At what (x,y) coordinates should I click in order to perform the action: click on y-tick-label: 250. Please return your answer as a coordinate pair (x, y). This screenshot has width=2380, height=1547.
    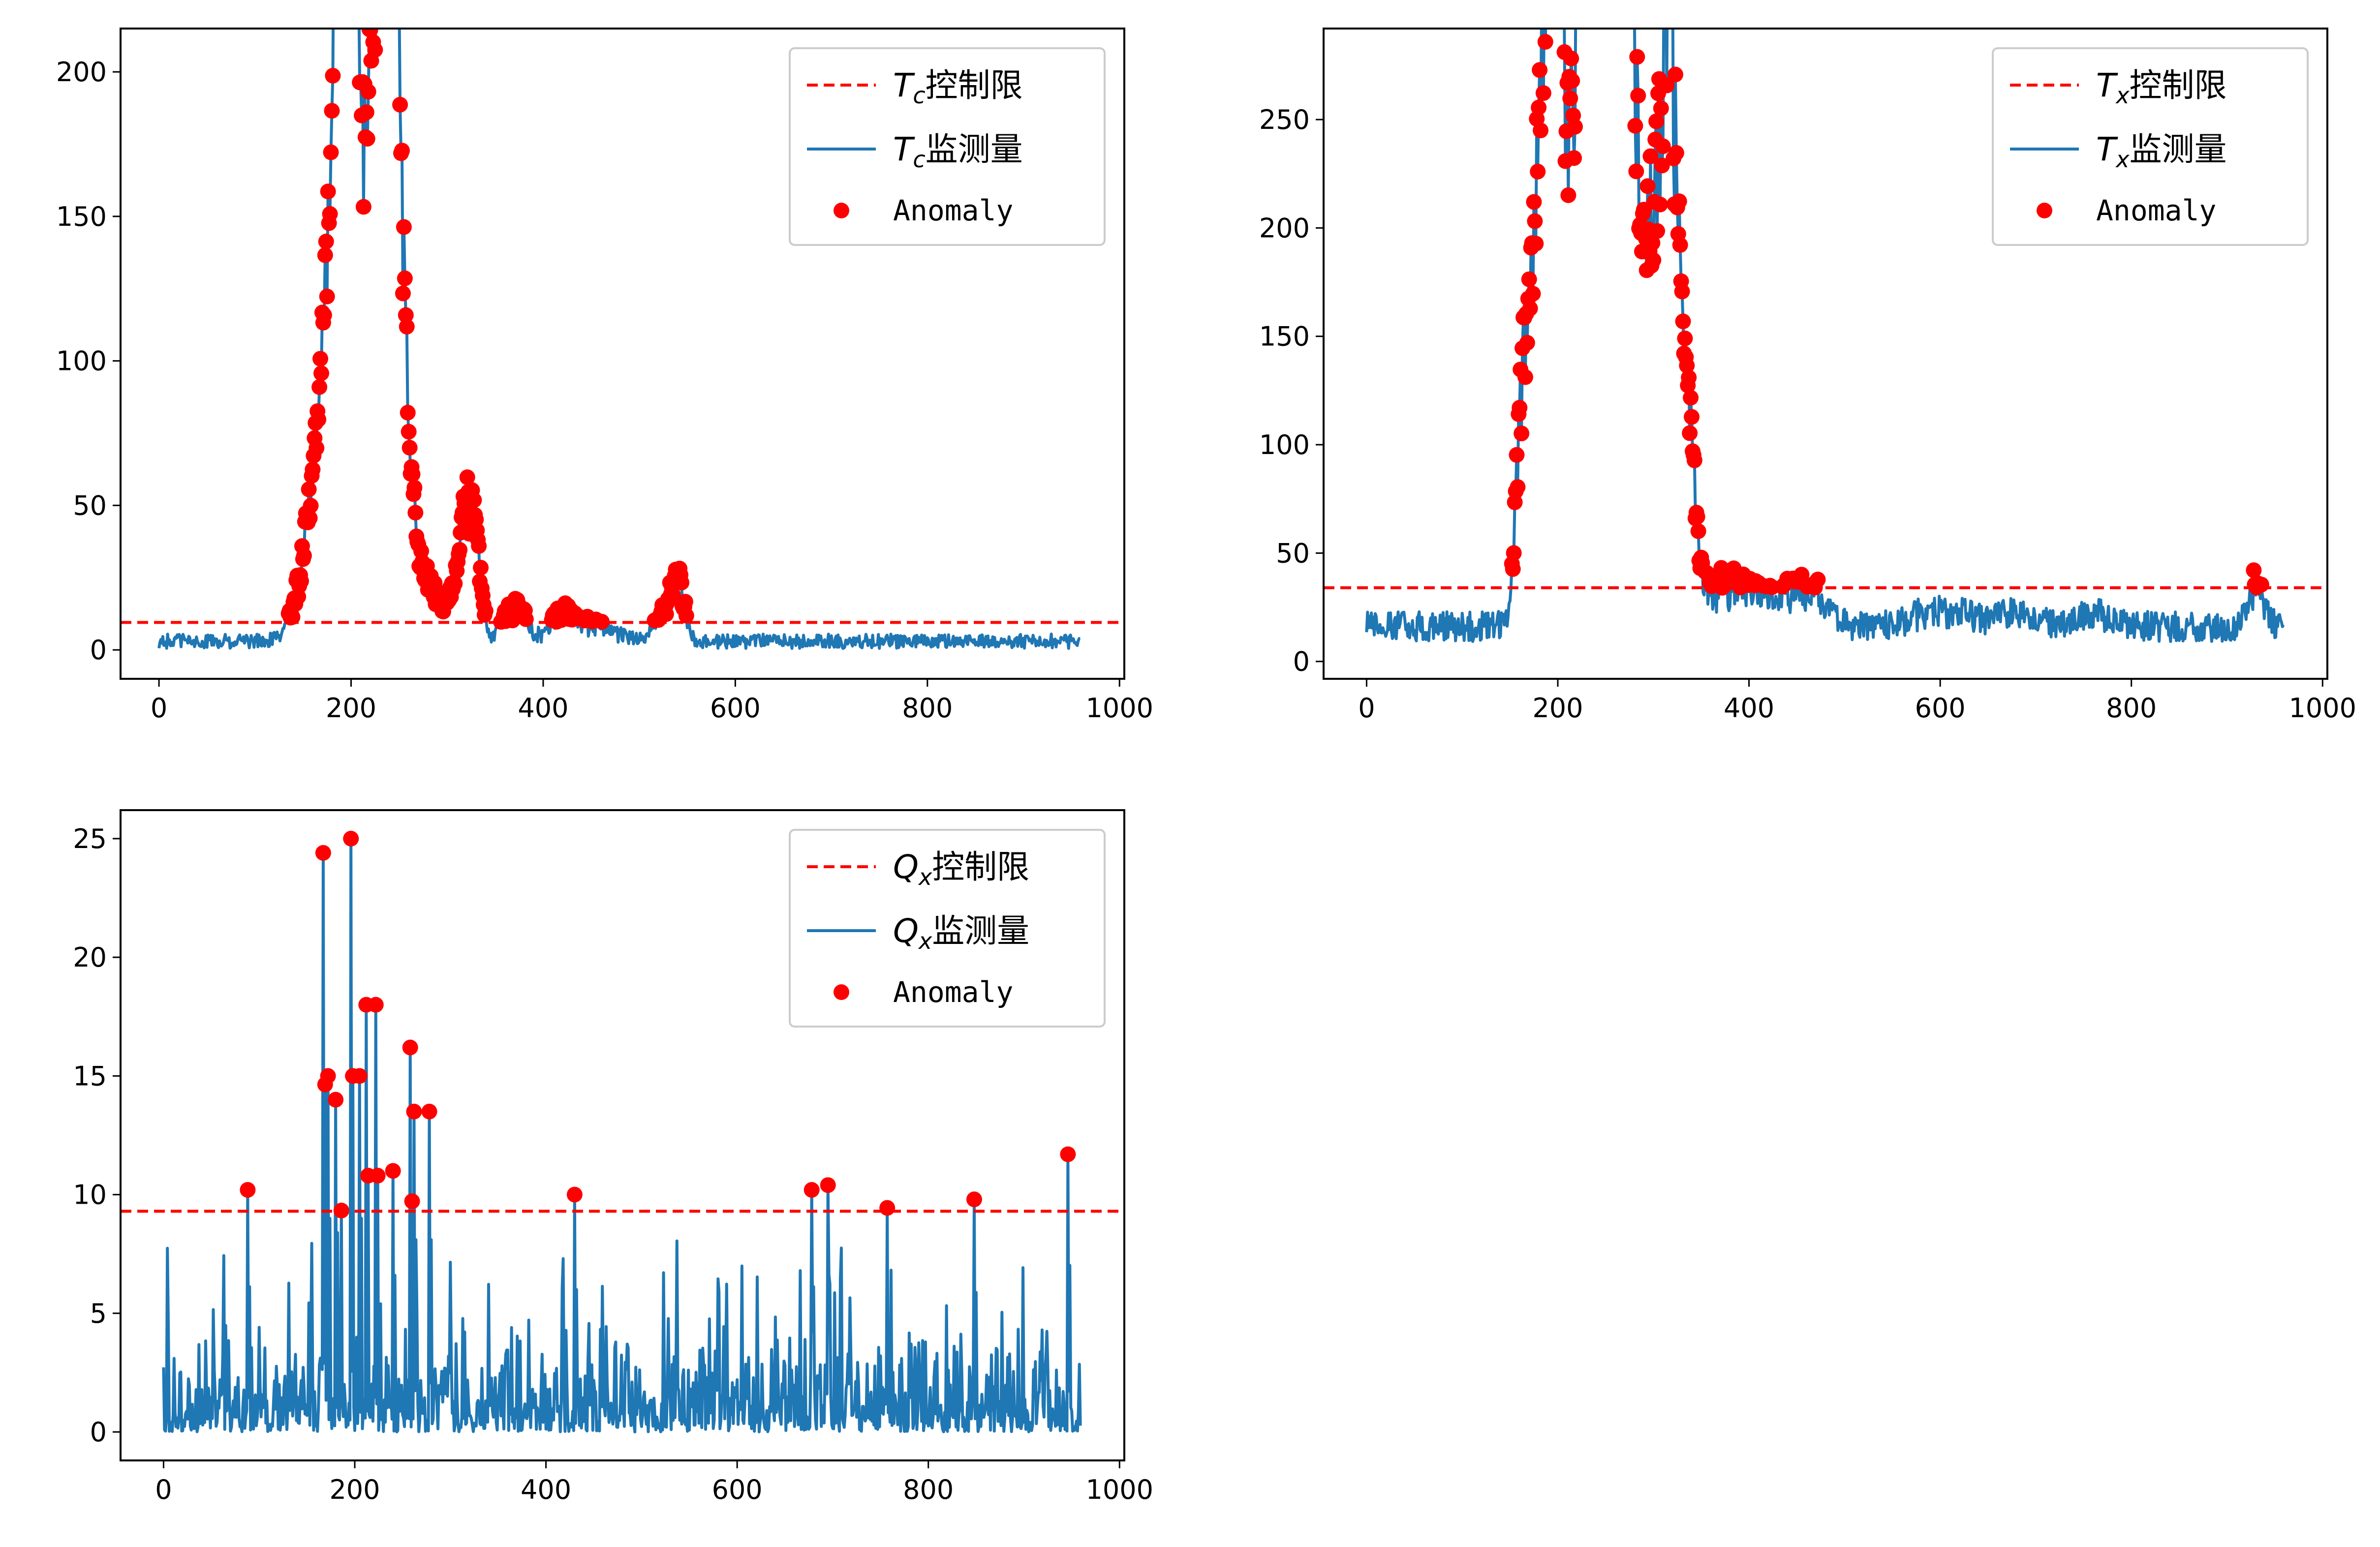
    Looking at the image, I should click on (1284, 119).